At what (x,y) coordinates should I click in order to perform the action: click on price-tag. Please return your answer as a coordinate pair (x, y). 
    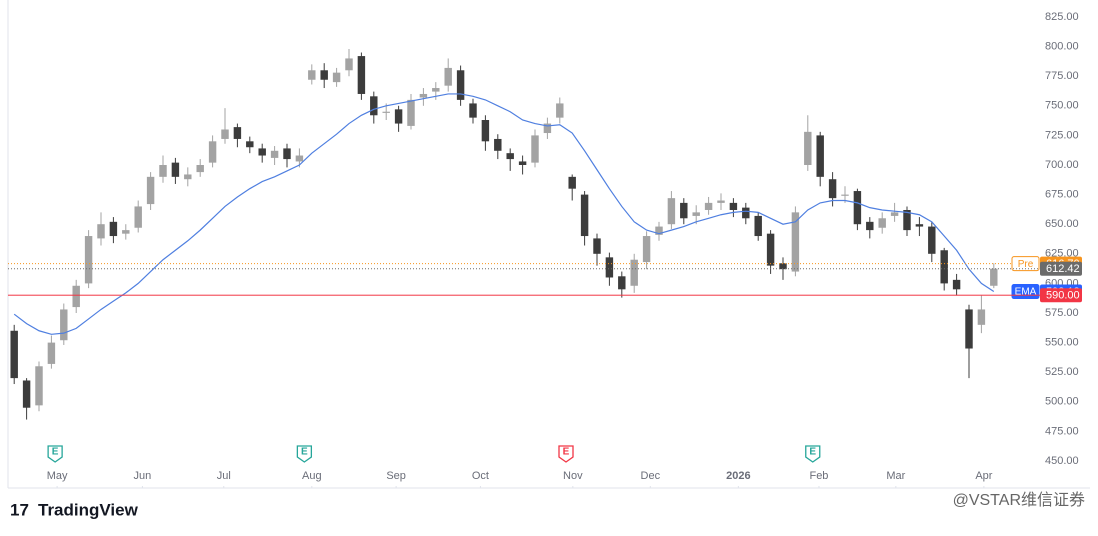
    Looking at the image, I should click on (1061, 295).